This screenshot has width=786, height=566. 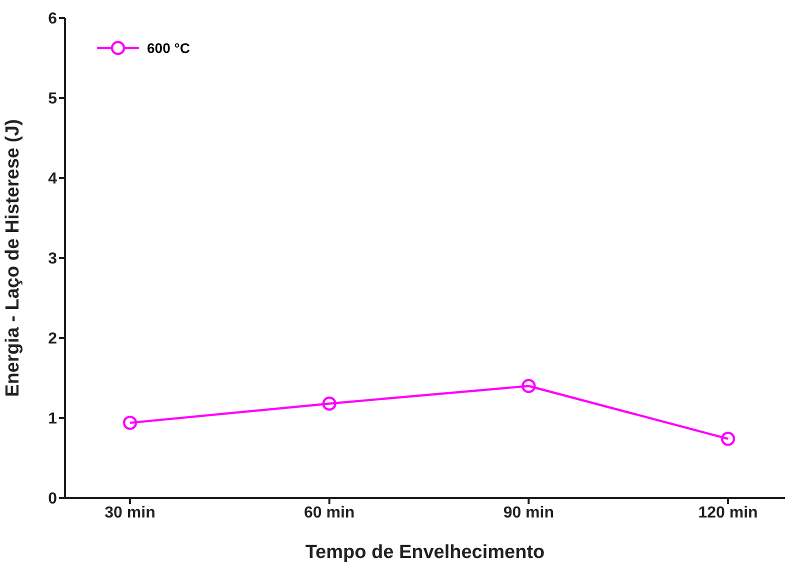 I want to click on y-tick-label: 3, so click(x=53, y=259).